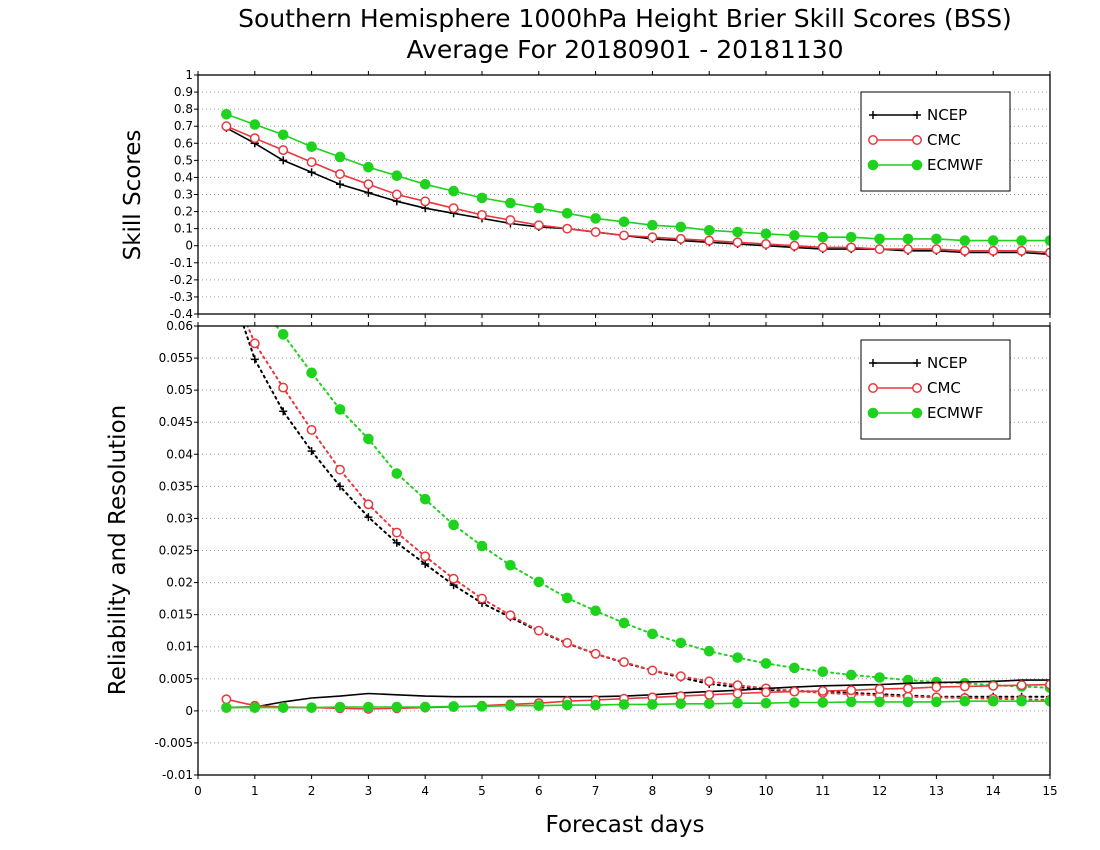 This screenshot has height=850, width=1100. What do you see at coordinates (638, 694) in the screenshot?
I see `panel-1-series-ncep-reliability-line` at bounding box center [638, 694].